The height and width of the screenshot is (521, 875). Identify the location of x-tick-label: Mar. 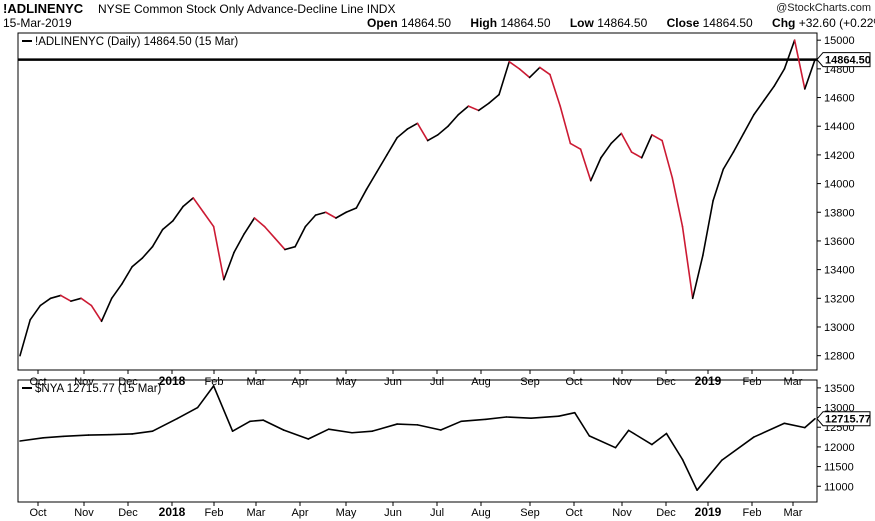
(793, 513).